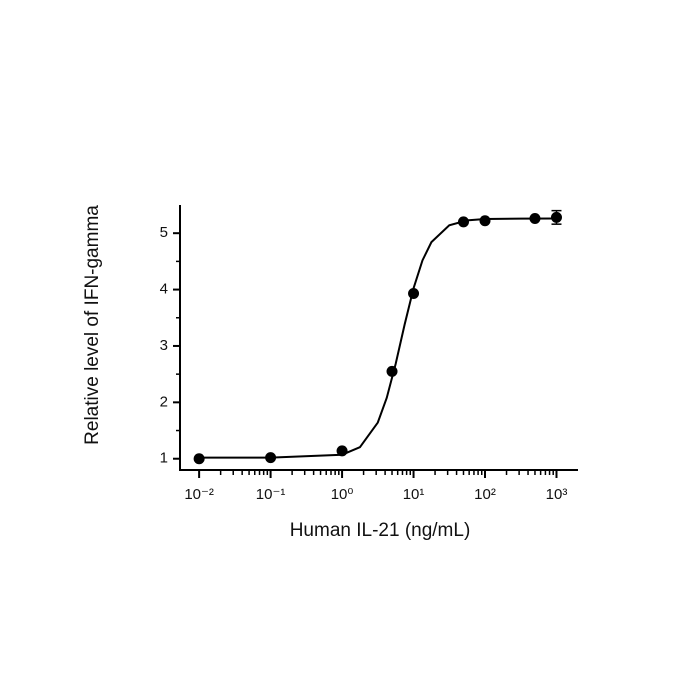 The image size is (700, 700). I want to click on x-tick-label: 10⁻², so click(199, 494).